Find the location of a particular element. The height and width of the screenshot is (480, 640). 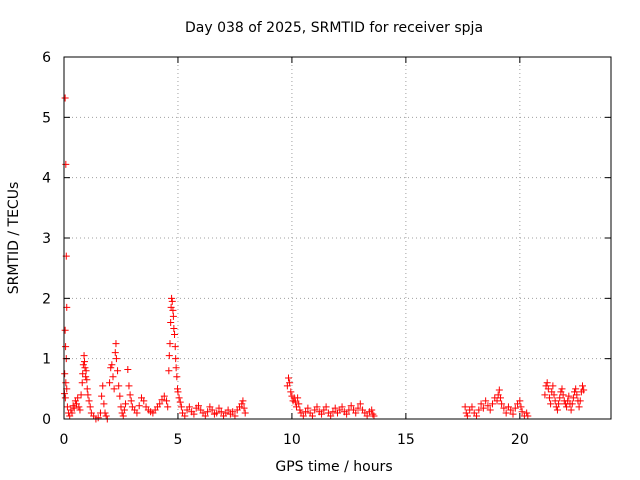

x-axis-label: GPS time / hours is located at coordinates (333, 467).